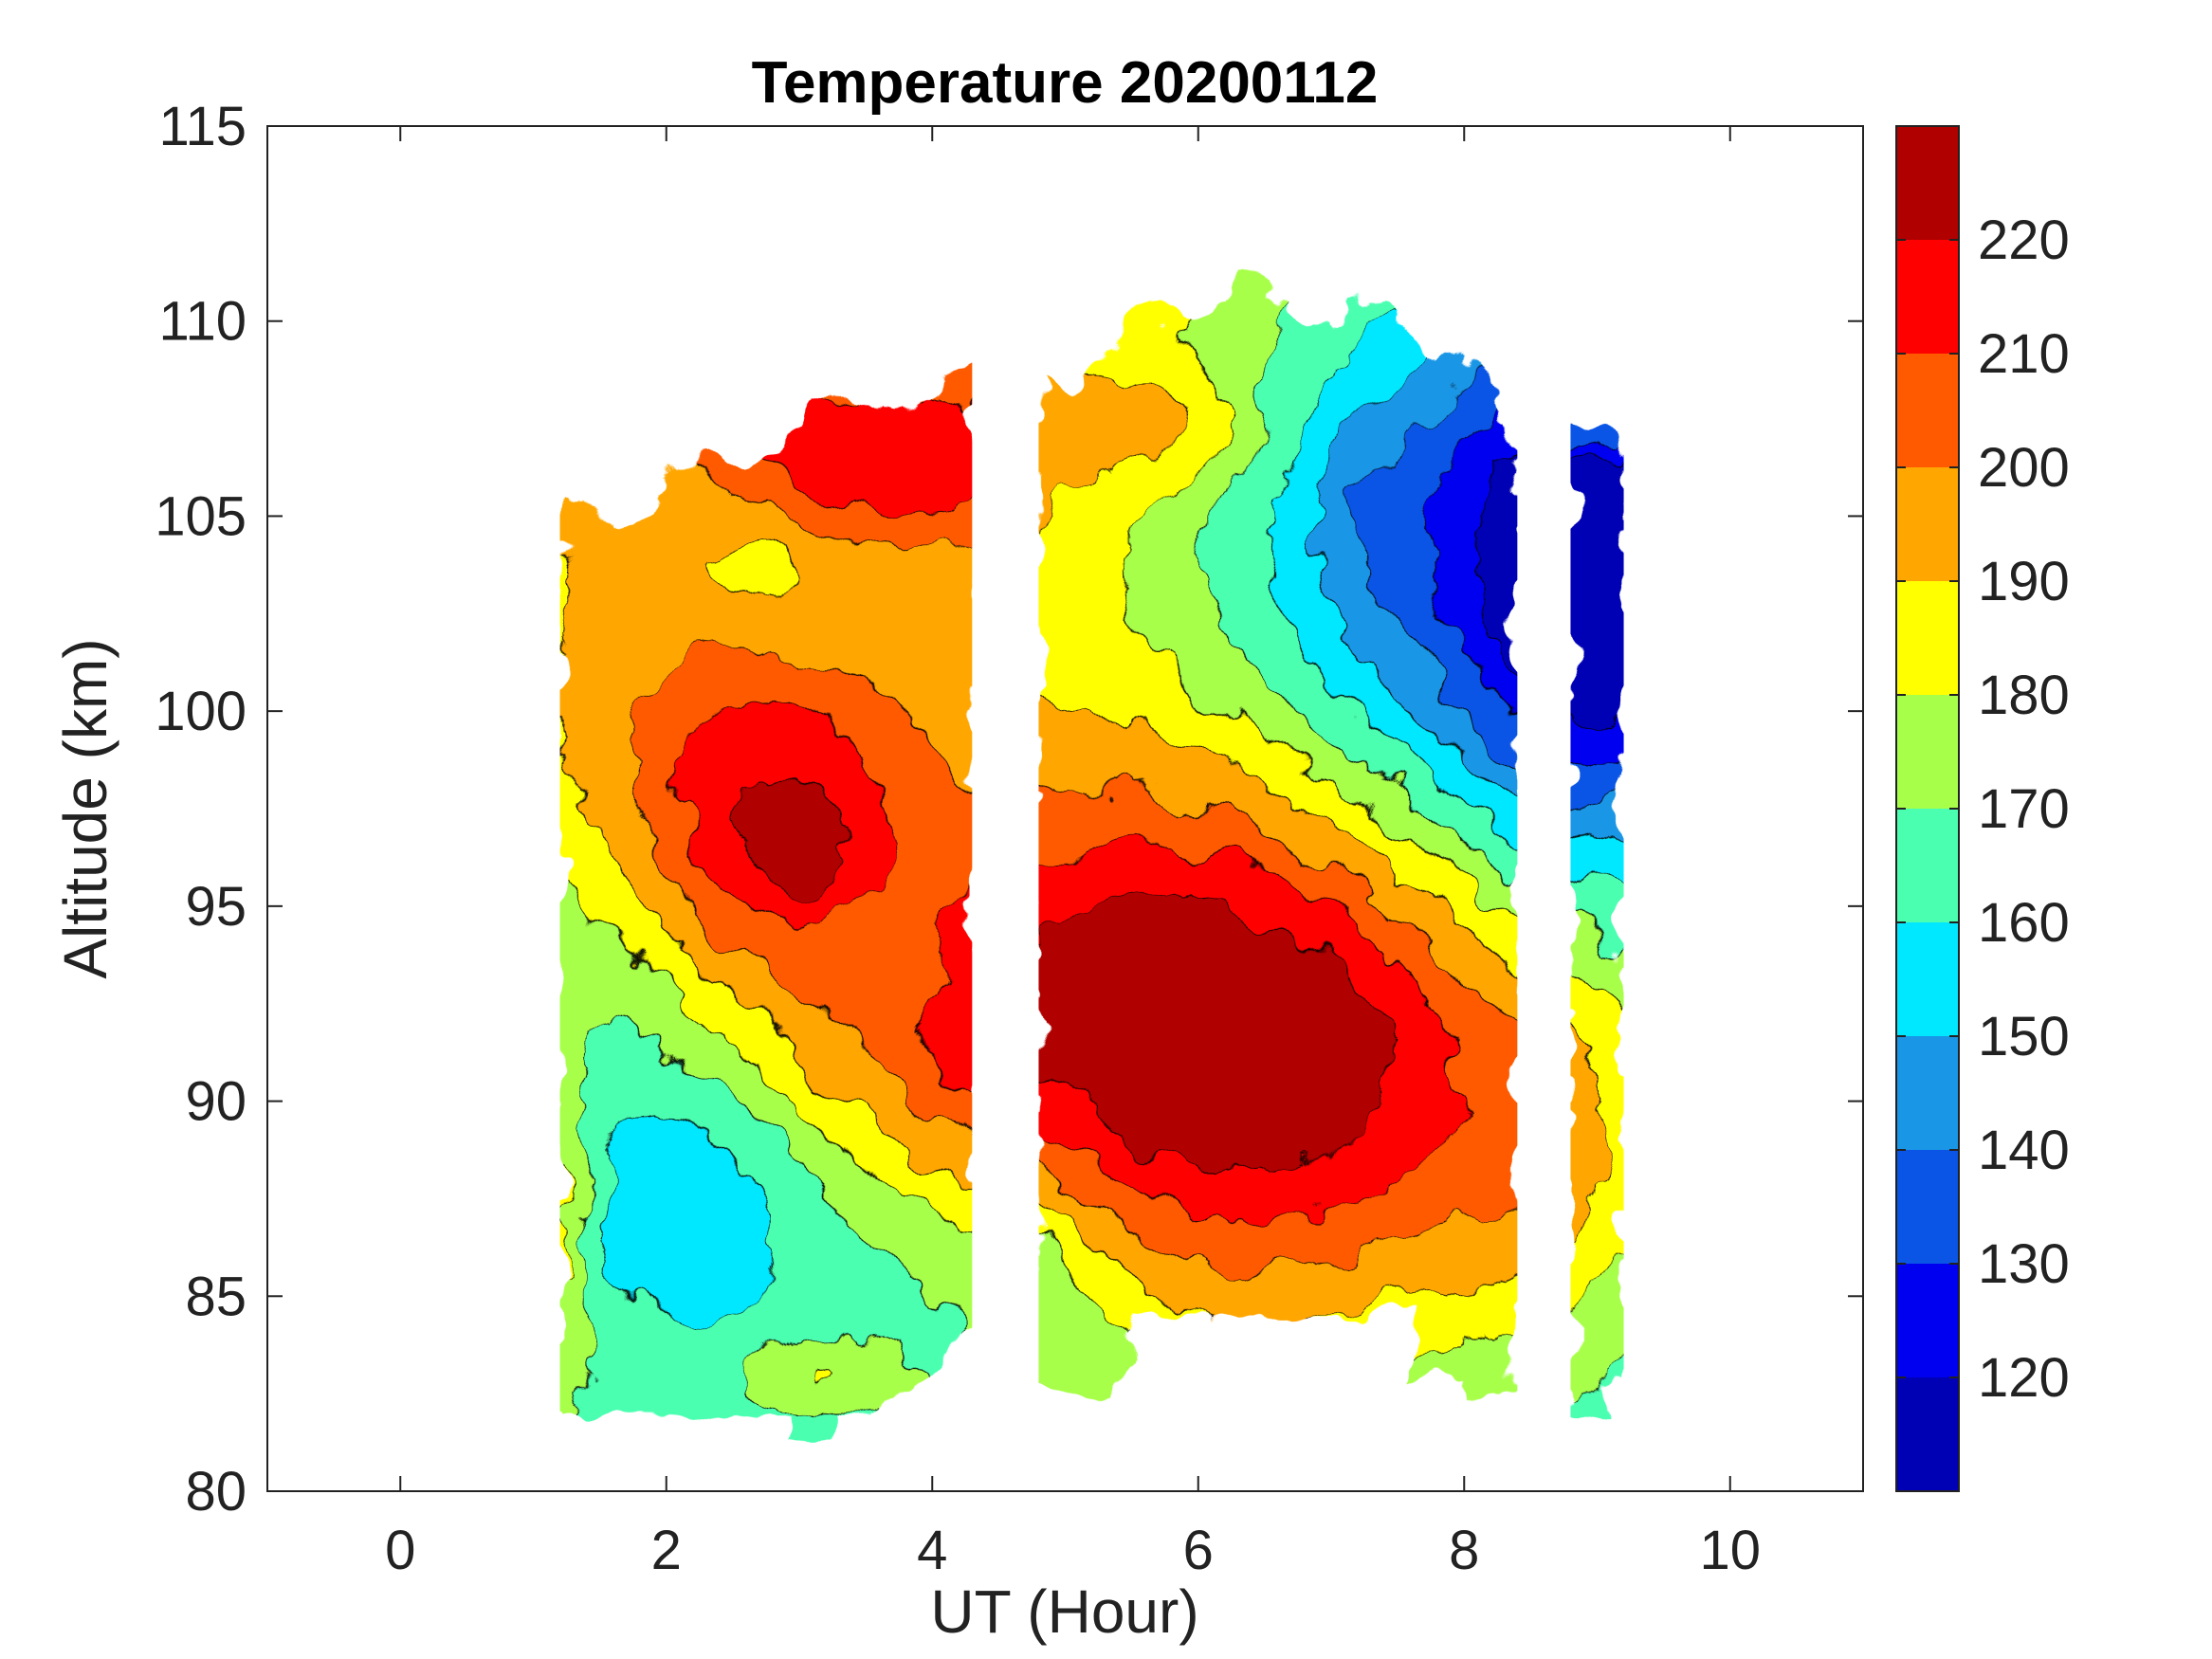 This screenshot has width=2212, height=1659. Describe the element at coordinates (1464, 1550) in the screenshot. I see `x-tick-label: 8` at that location.